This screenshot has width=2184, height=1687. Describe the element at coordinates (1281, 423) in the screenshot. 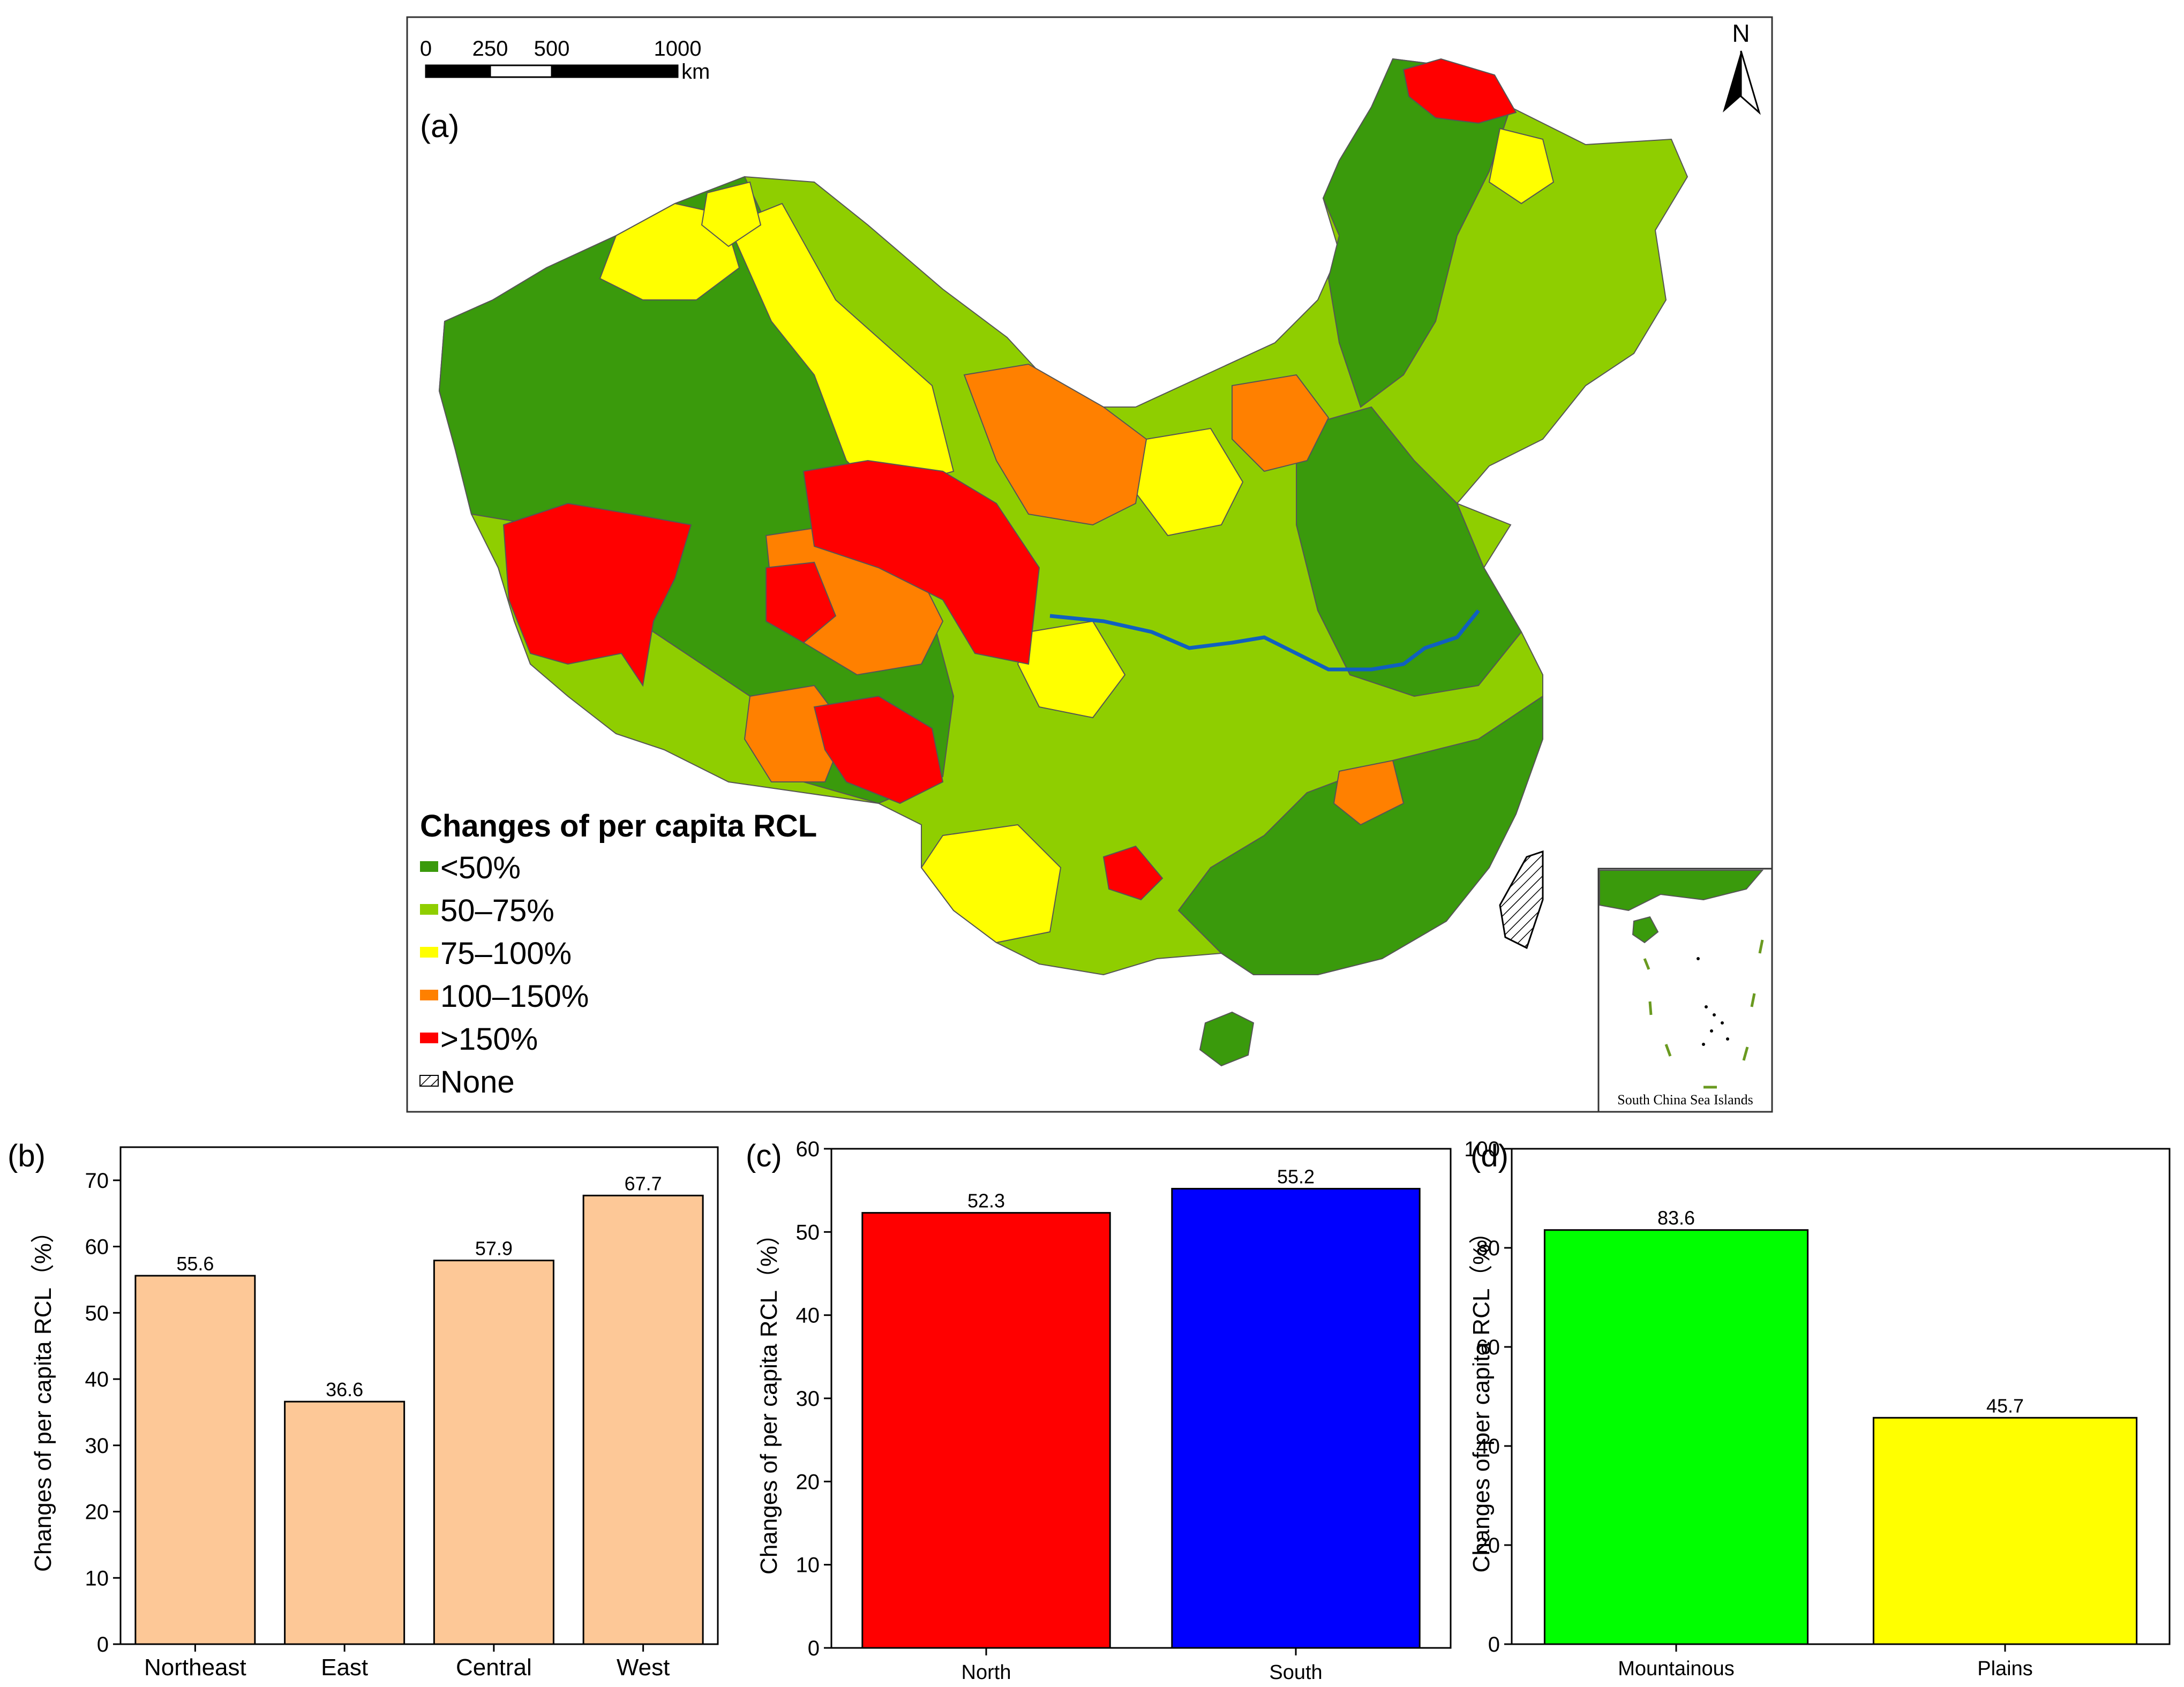

I see `map-region-100-150-hebei` at that location.